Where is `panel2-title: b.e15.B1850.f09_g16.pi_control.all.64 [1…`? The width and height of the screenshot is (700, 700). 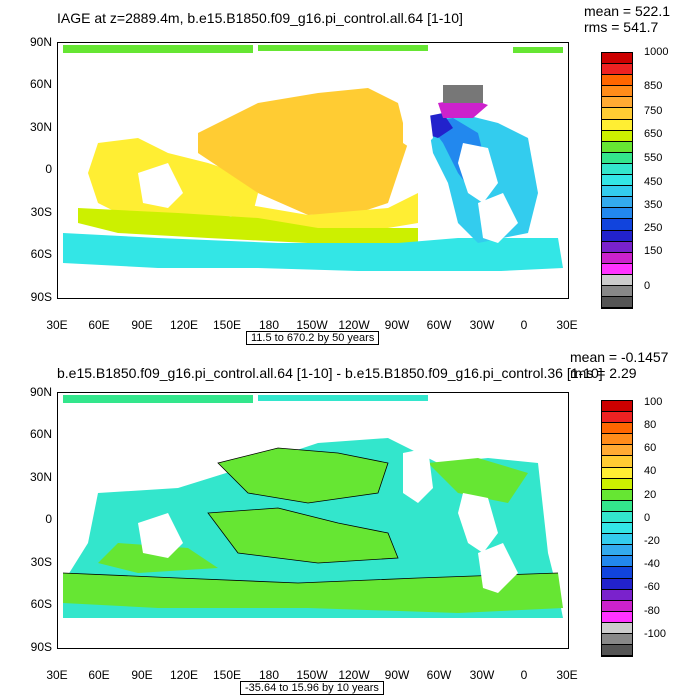
panel2-title: b.e15.B1850.f09_g16.pi_control.all.64 [1… is located at coordinates (330, 373).